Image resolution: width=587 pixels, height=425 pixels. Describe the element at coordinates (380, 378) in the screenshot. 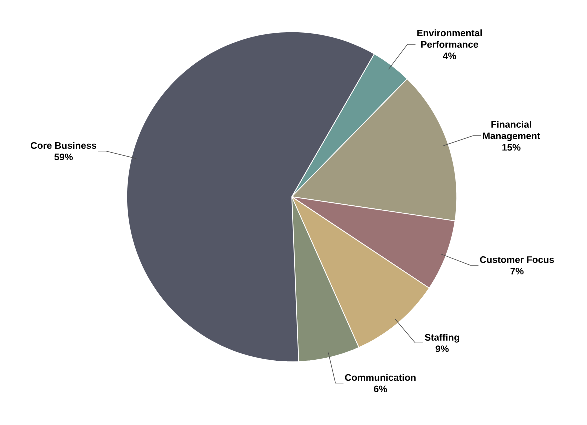

I see `slice-label: Communication` at that location.